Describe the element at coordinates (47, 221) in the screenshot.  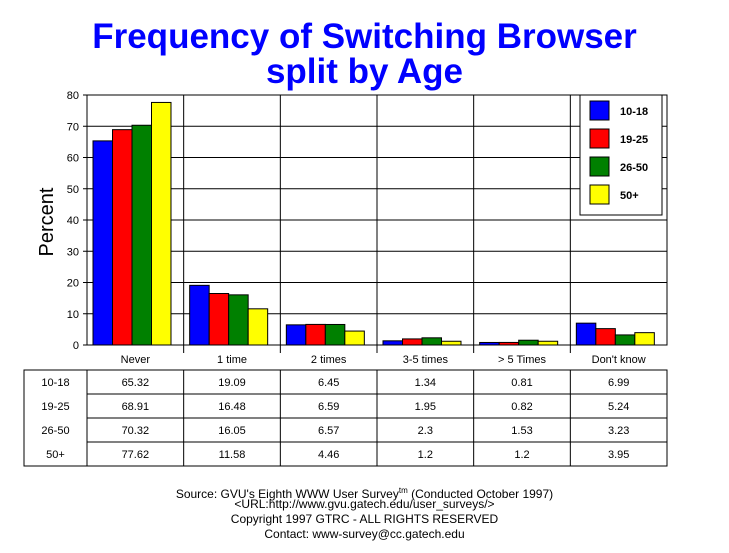
I see `y-axis-label: Percent` at that location.